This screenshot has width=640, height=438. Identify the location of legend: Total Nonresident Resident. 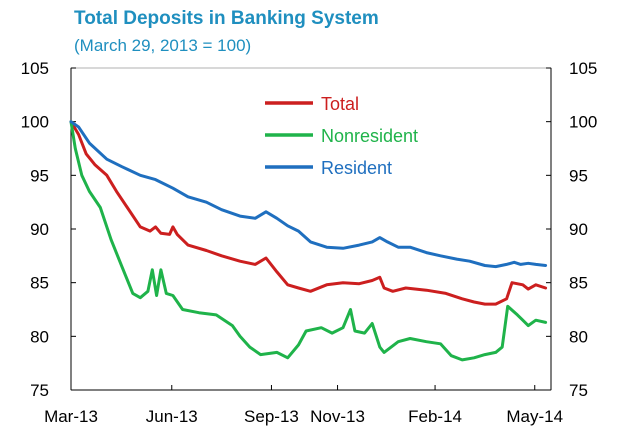
(341, 136).